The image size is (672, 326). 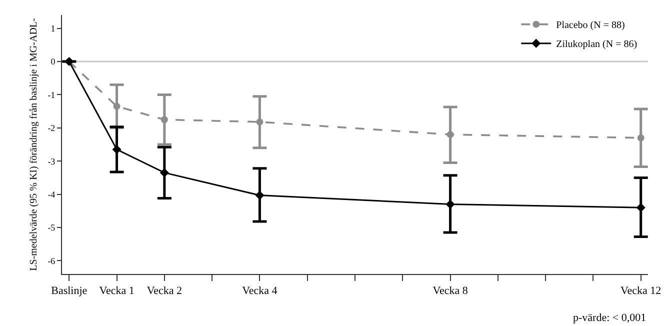 What do you see at coordinates (52, 261) in the screenshot?
I see `y-tick-label: -6` at bounding box center [52, 261].